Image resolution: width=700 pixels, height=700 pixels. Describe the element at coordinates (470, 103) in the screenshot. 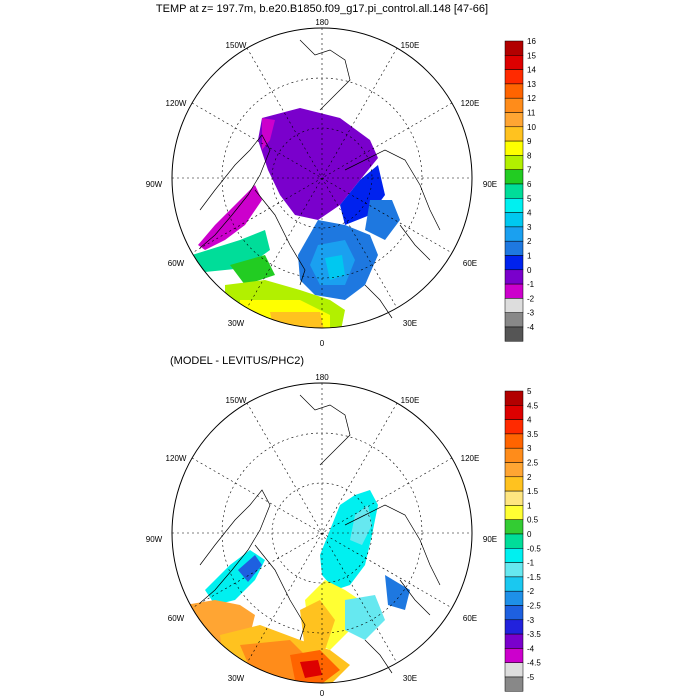

I see `top-lon-120e: 120E` at that location.